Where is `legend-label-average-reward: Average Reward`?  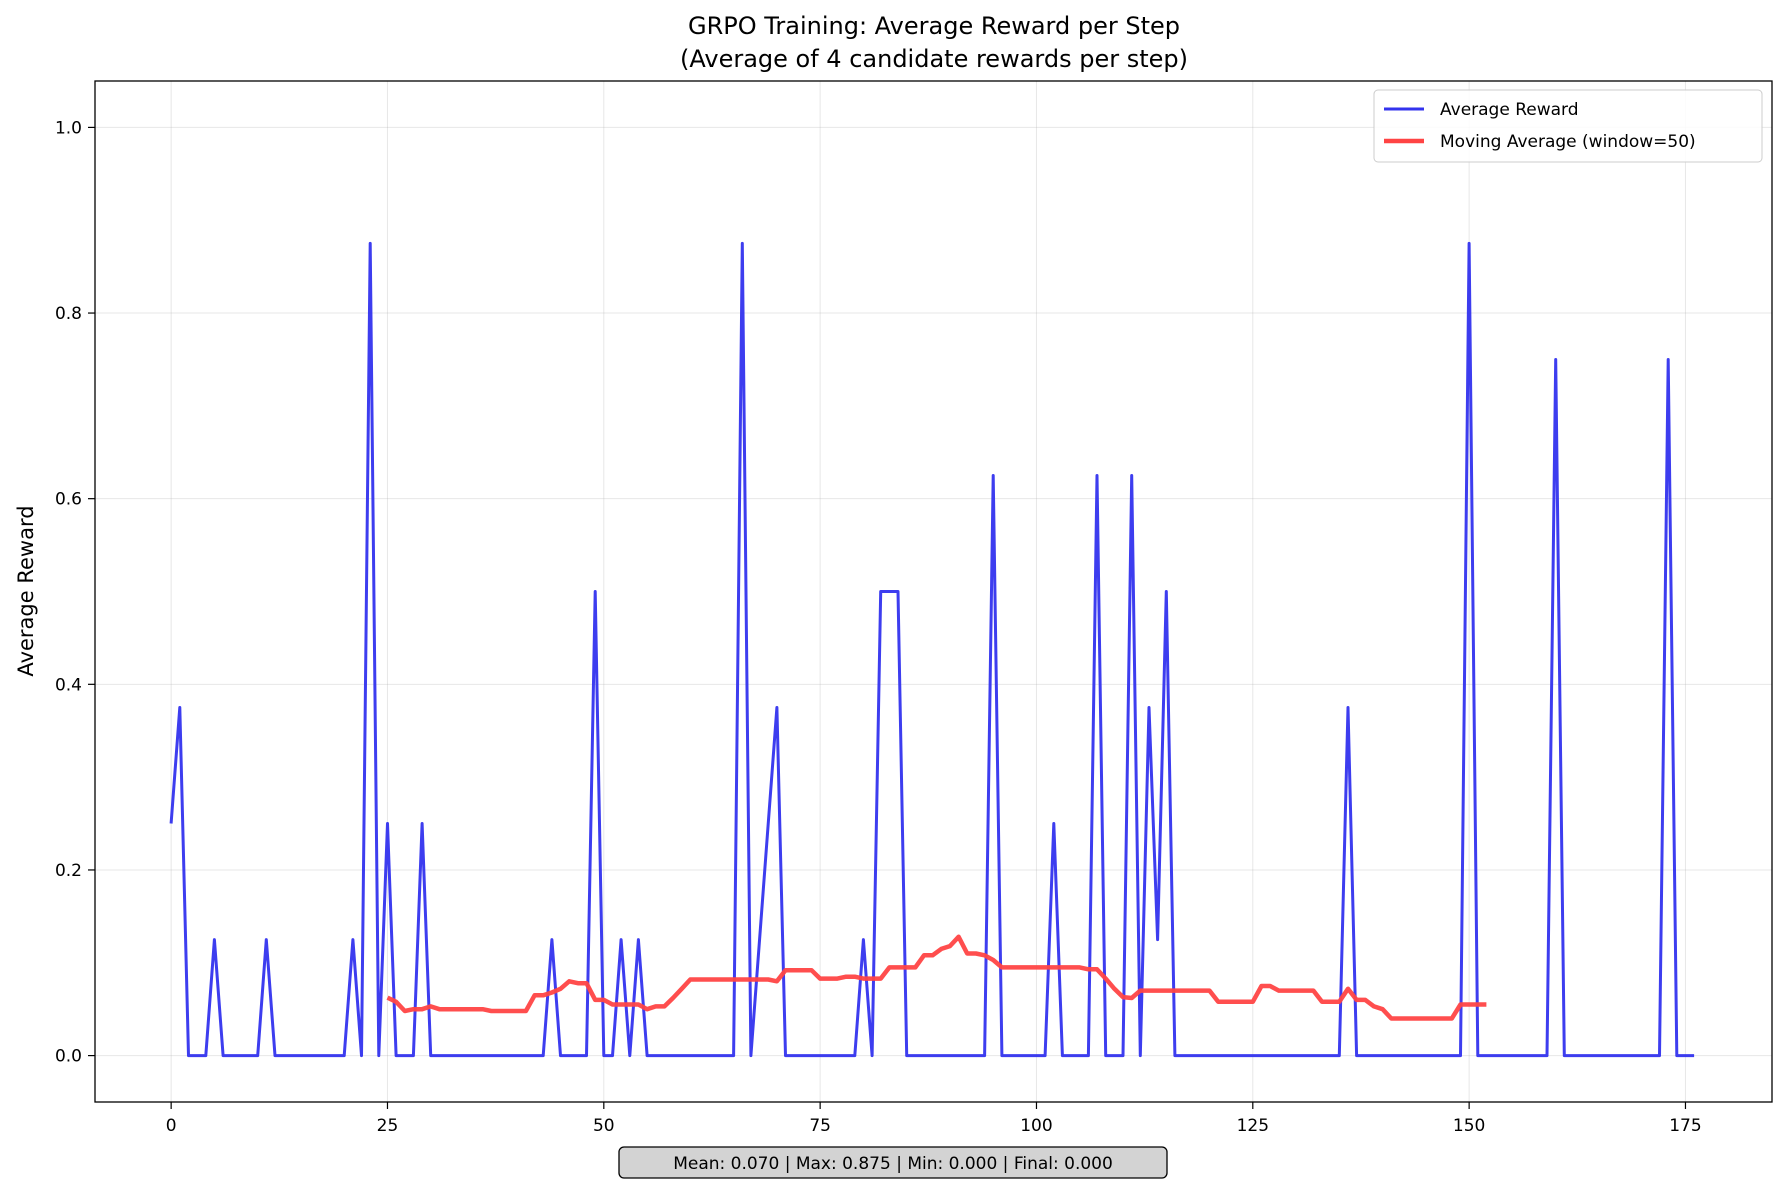
legend-label-average-reward: Average Reward is located at coordinates (1509, 110).